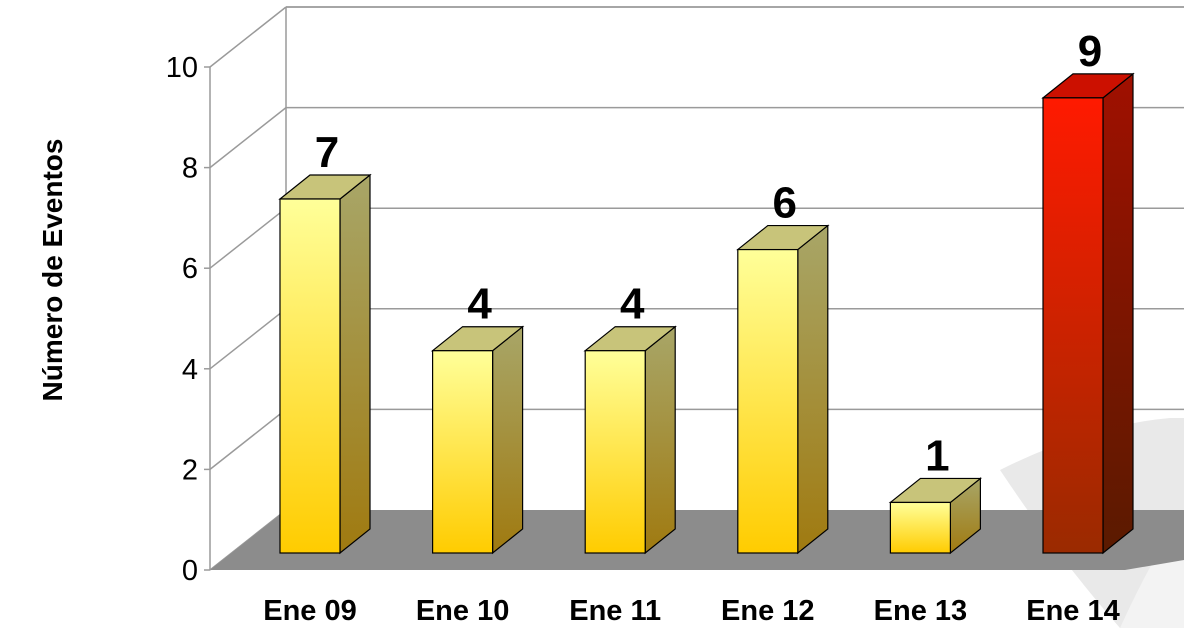 Image resolution: width=1184 pixels, height=628 pixels. I want to click on y-tick-label: 10, so click(182, 68).